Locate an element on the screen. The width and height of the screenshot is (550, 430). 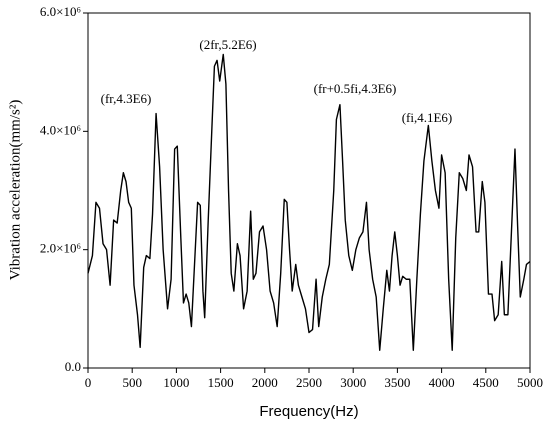
annotation: (fi,4.1E6) is located at coordinates (427, 117).